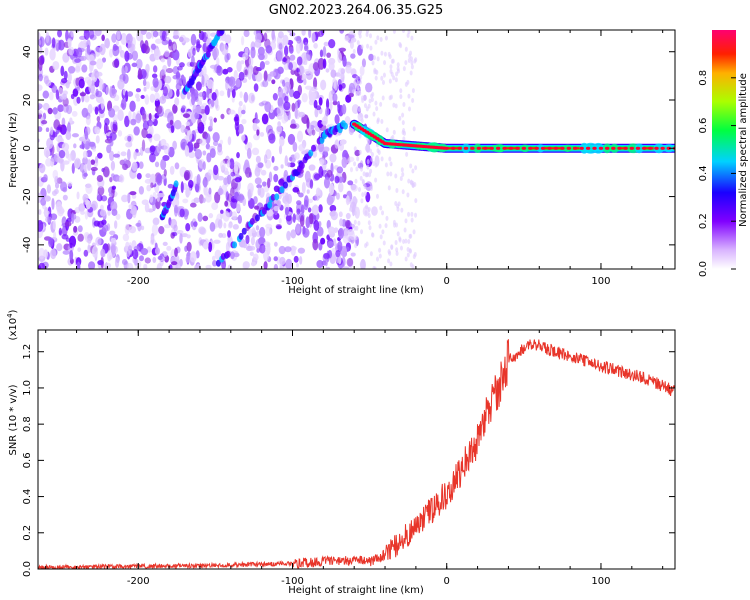 This screenshot has height=600, width=750. What do you see at coordinates (292, 281) in the screenshot?
I see `spectrogram-x-tick-label: -100` at bounding box center [292, 281].